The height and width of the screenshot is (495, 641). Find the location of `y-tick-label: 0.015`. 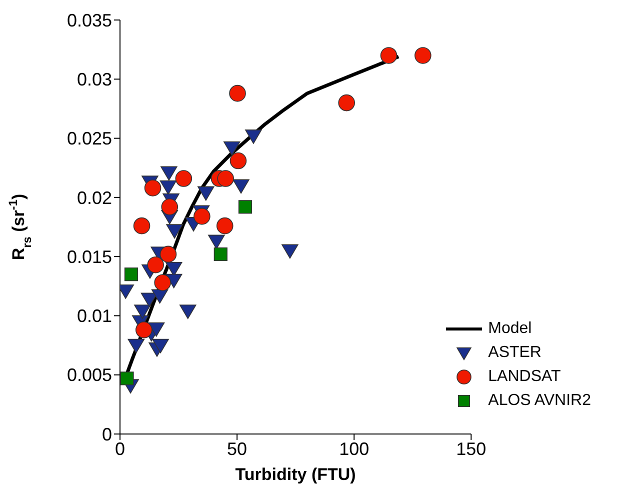

y-tick-label: 0.015 is located at coordinates (89, 256).